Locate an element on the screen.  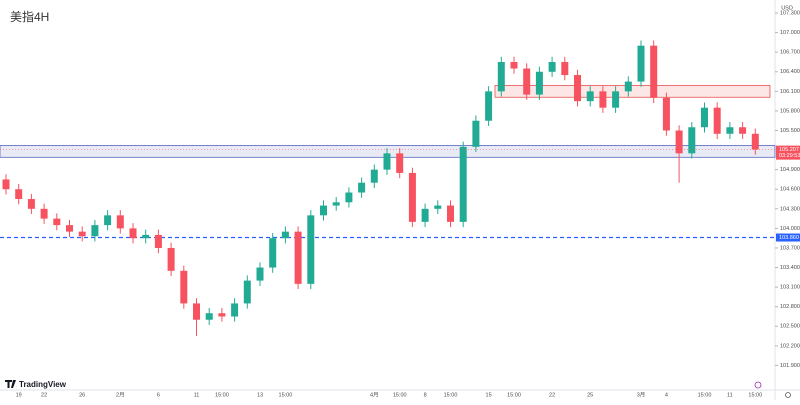
last-price-label: 105.207 is located at coordinates (789, 150).